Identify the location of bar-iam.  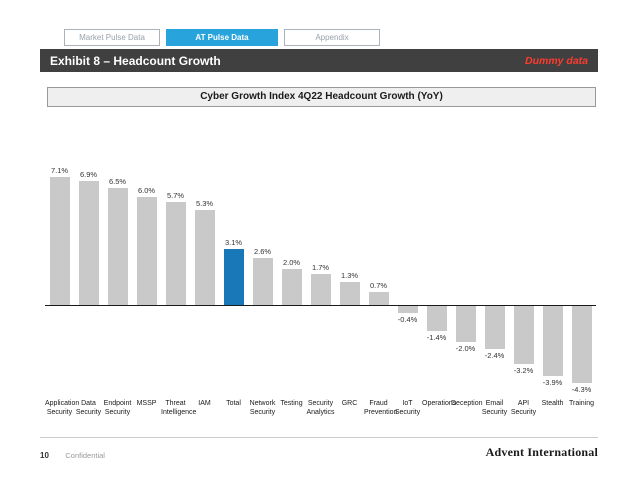
(204, 257).